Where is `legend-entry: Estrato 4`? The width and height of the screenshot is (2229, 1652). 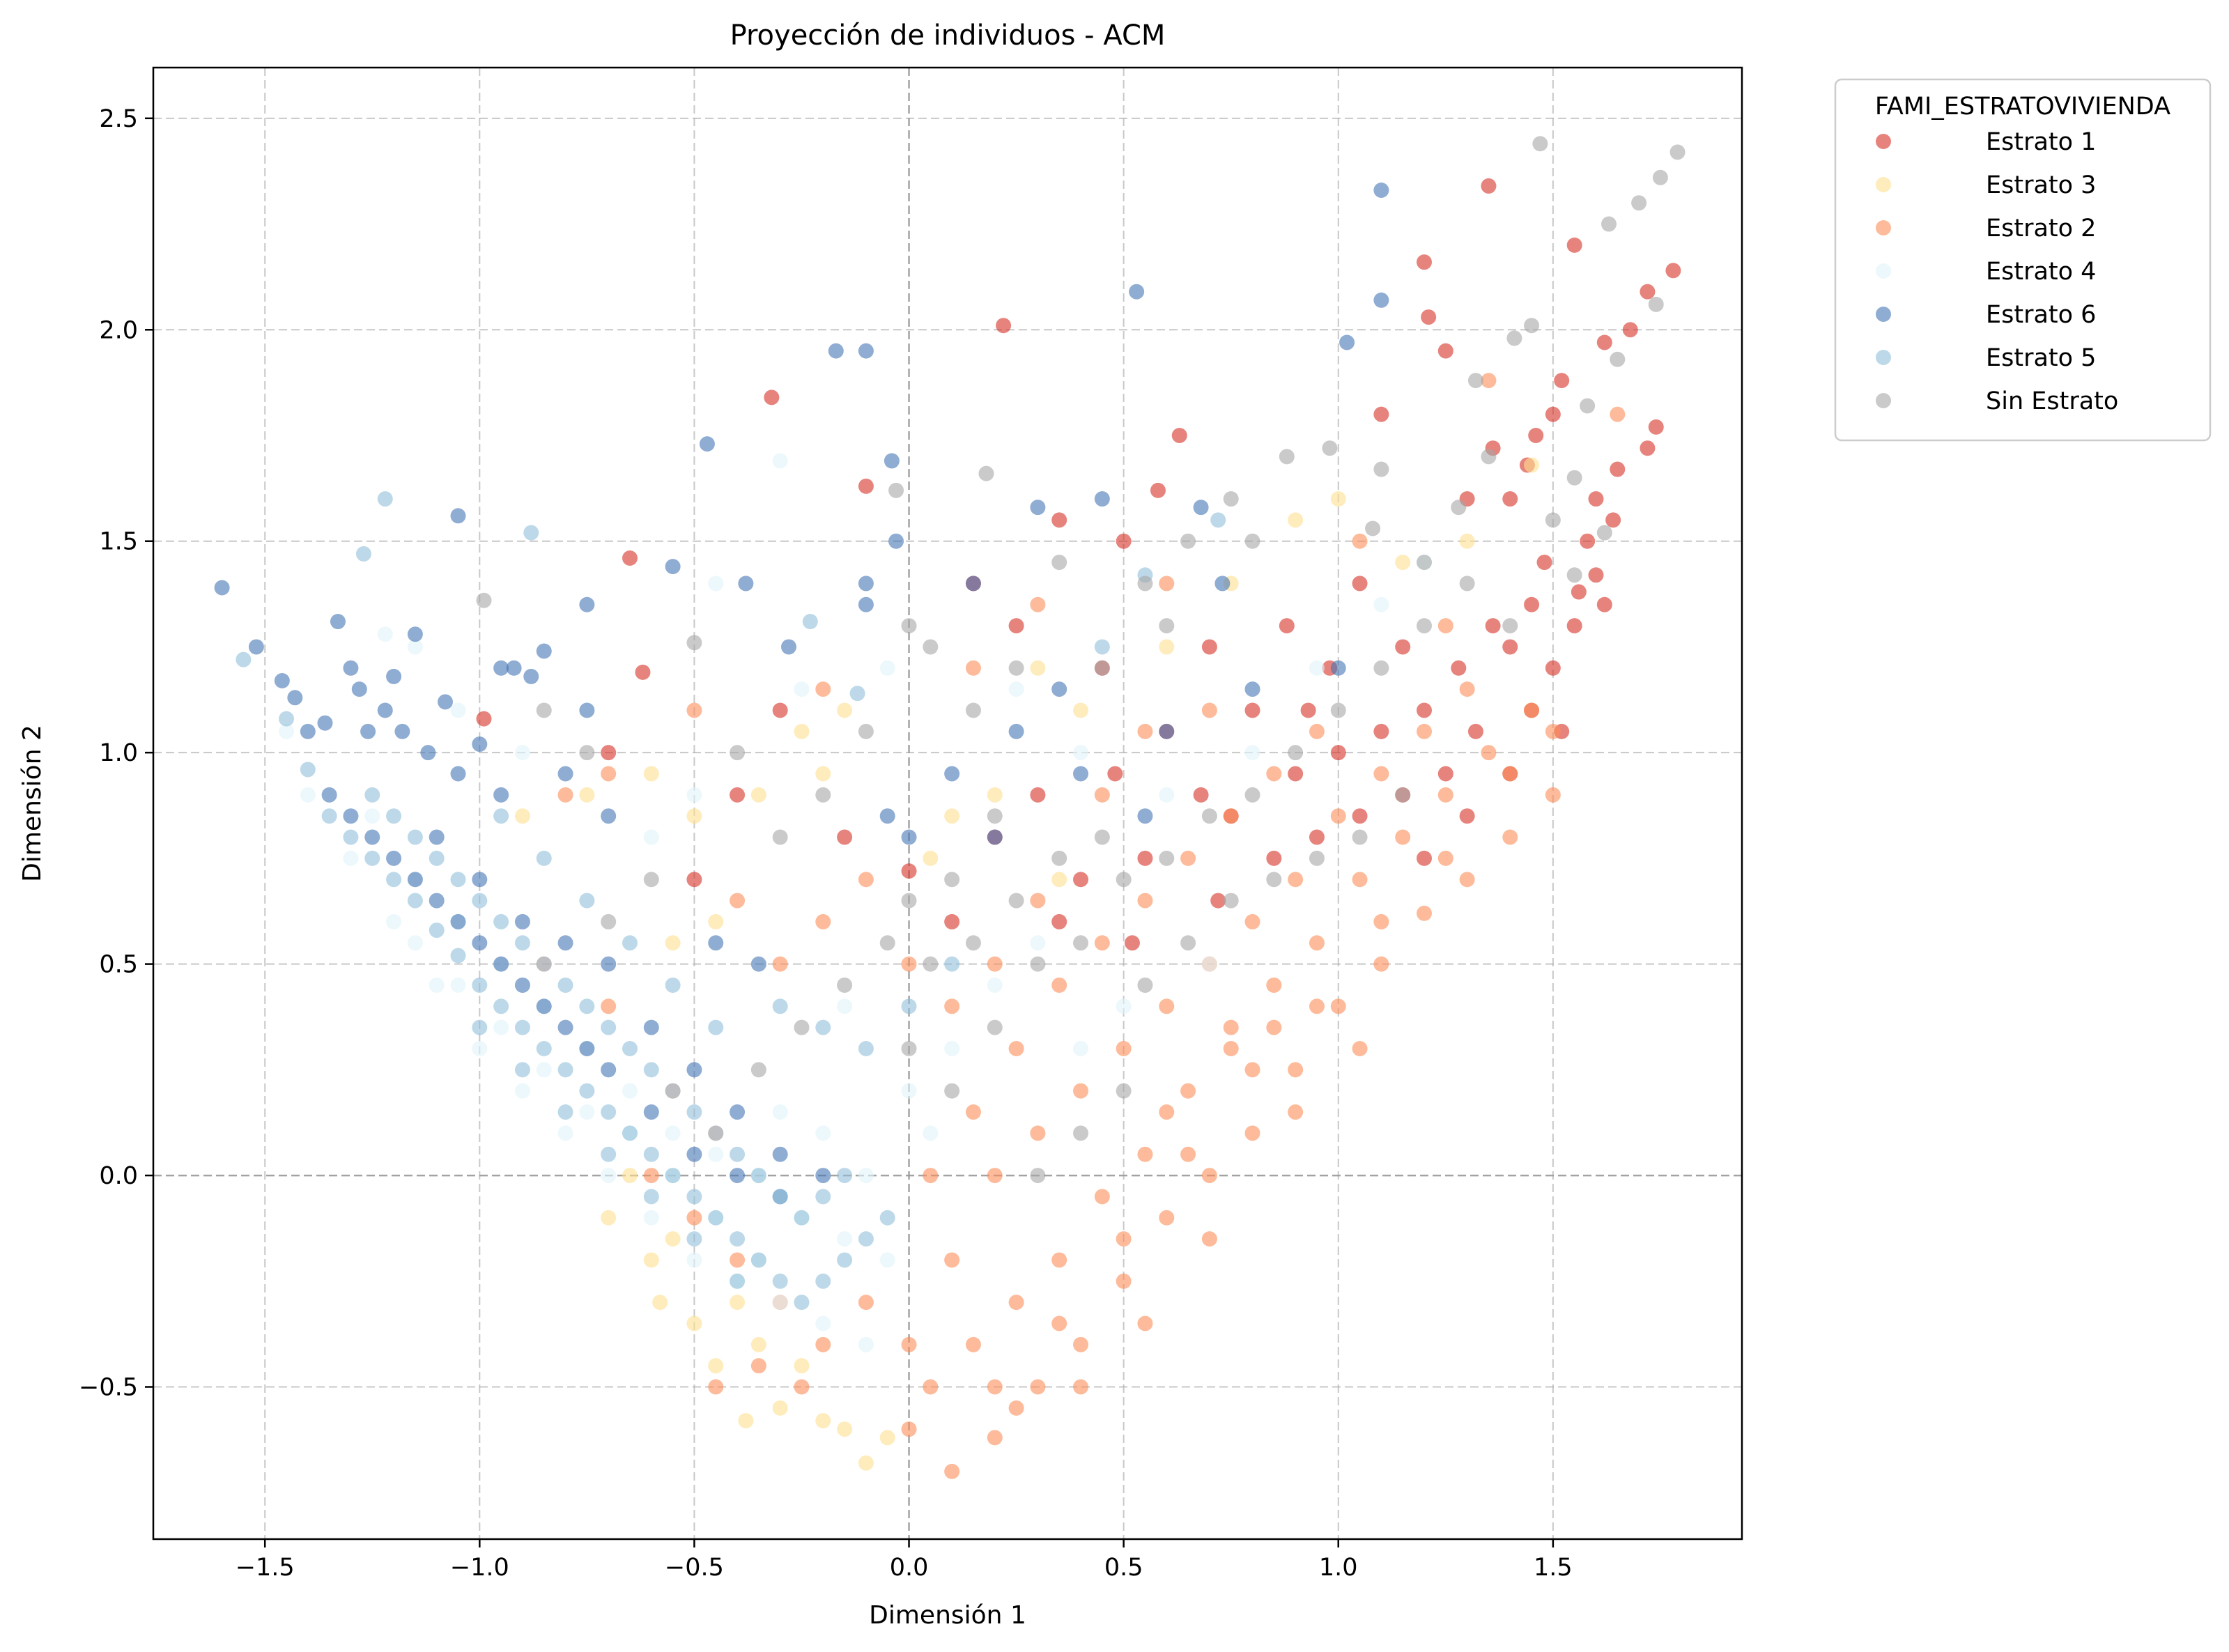 legend-entry: Estrato 4 is located at coordinates (1986, 272).